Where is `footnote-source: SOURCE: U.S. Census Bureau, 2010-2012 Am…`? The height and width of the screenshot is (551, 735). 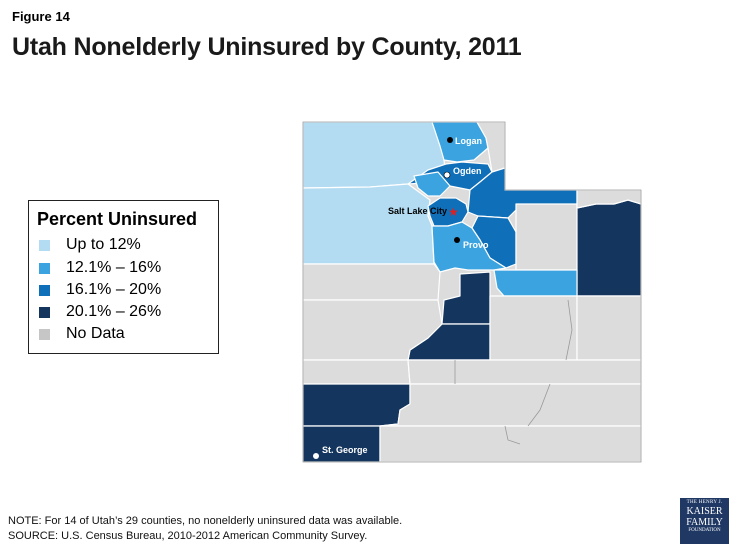 footnote-source: SOURCE: U.S. Census Bureau, 2010-2012 Am… is located at coordinates (188, 536).